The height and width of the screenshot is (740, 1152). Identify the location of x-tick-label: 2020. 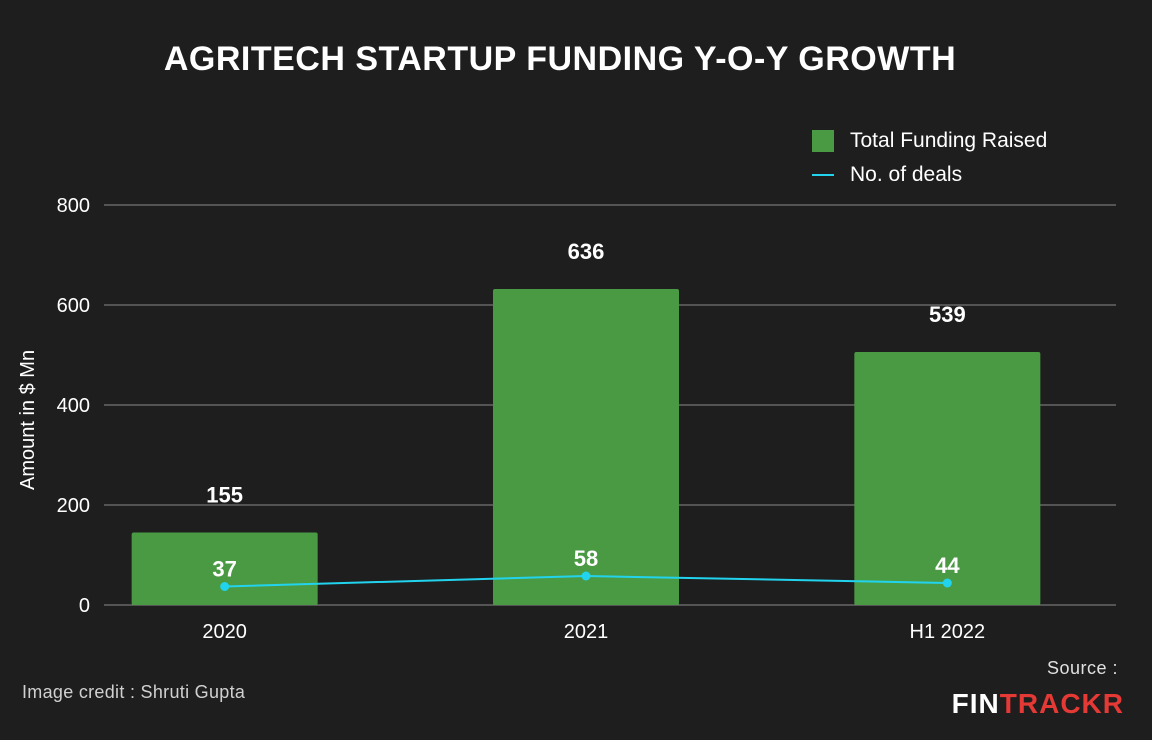
(224, 632).